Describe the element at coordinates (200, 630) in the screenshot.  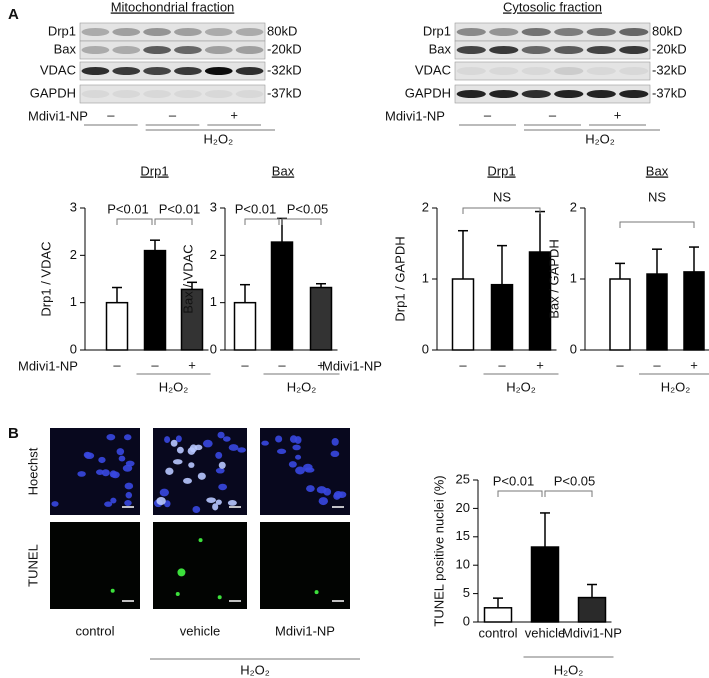
I see `column-label: vehicle` at that location.